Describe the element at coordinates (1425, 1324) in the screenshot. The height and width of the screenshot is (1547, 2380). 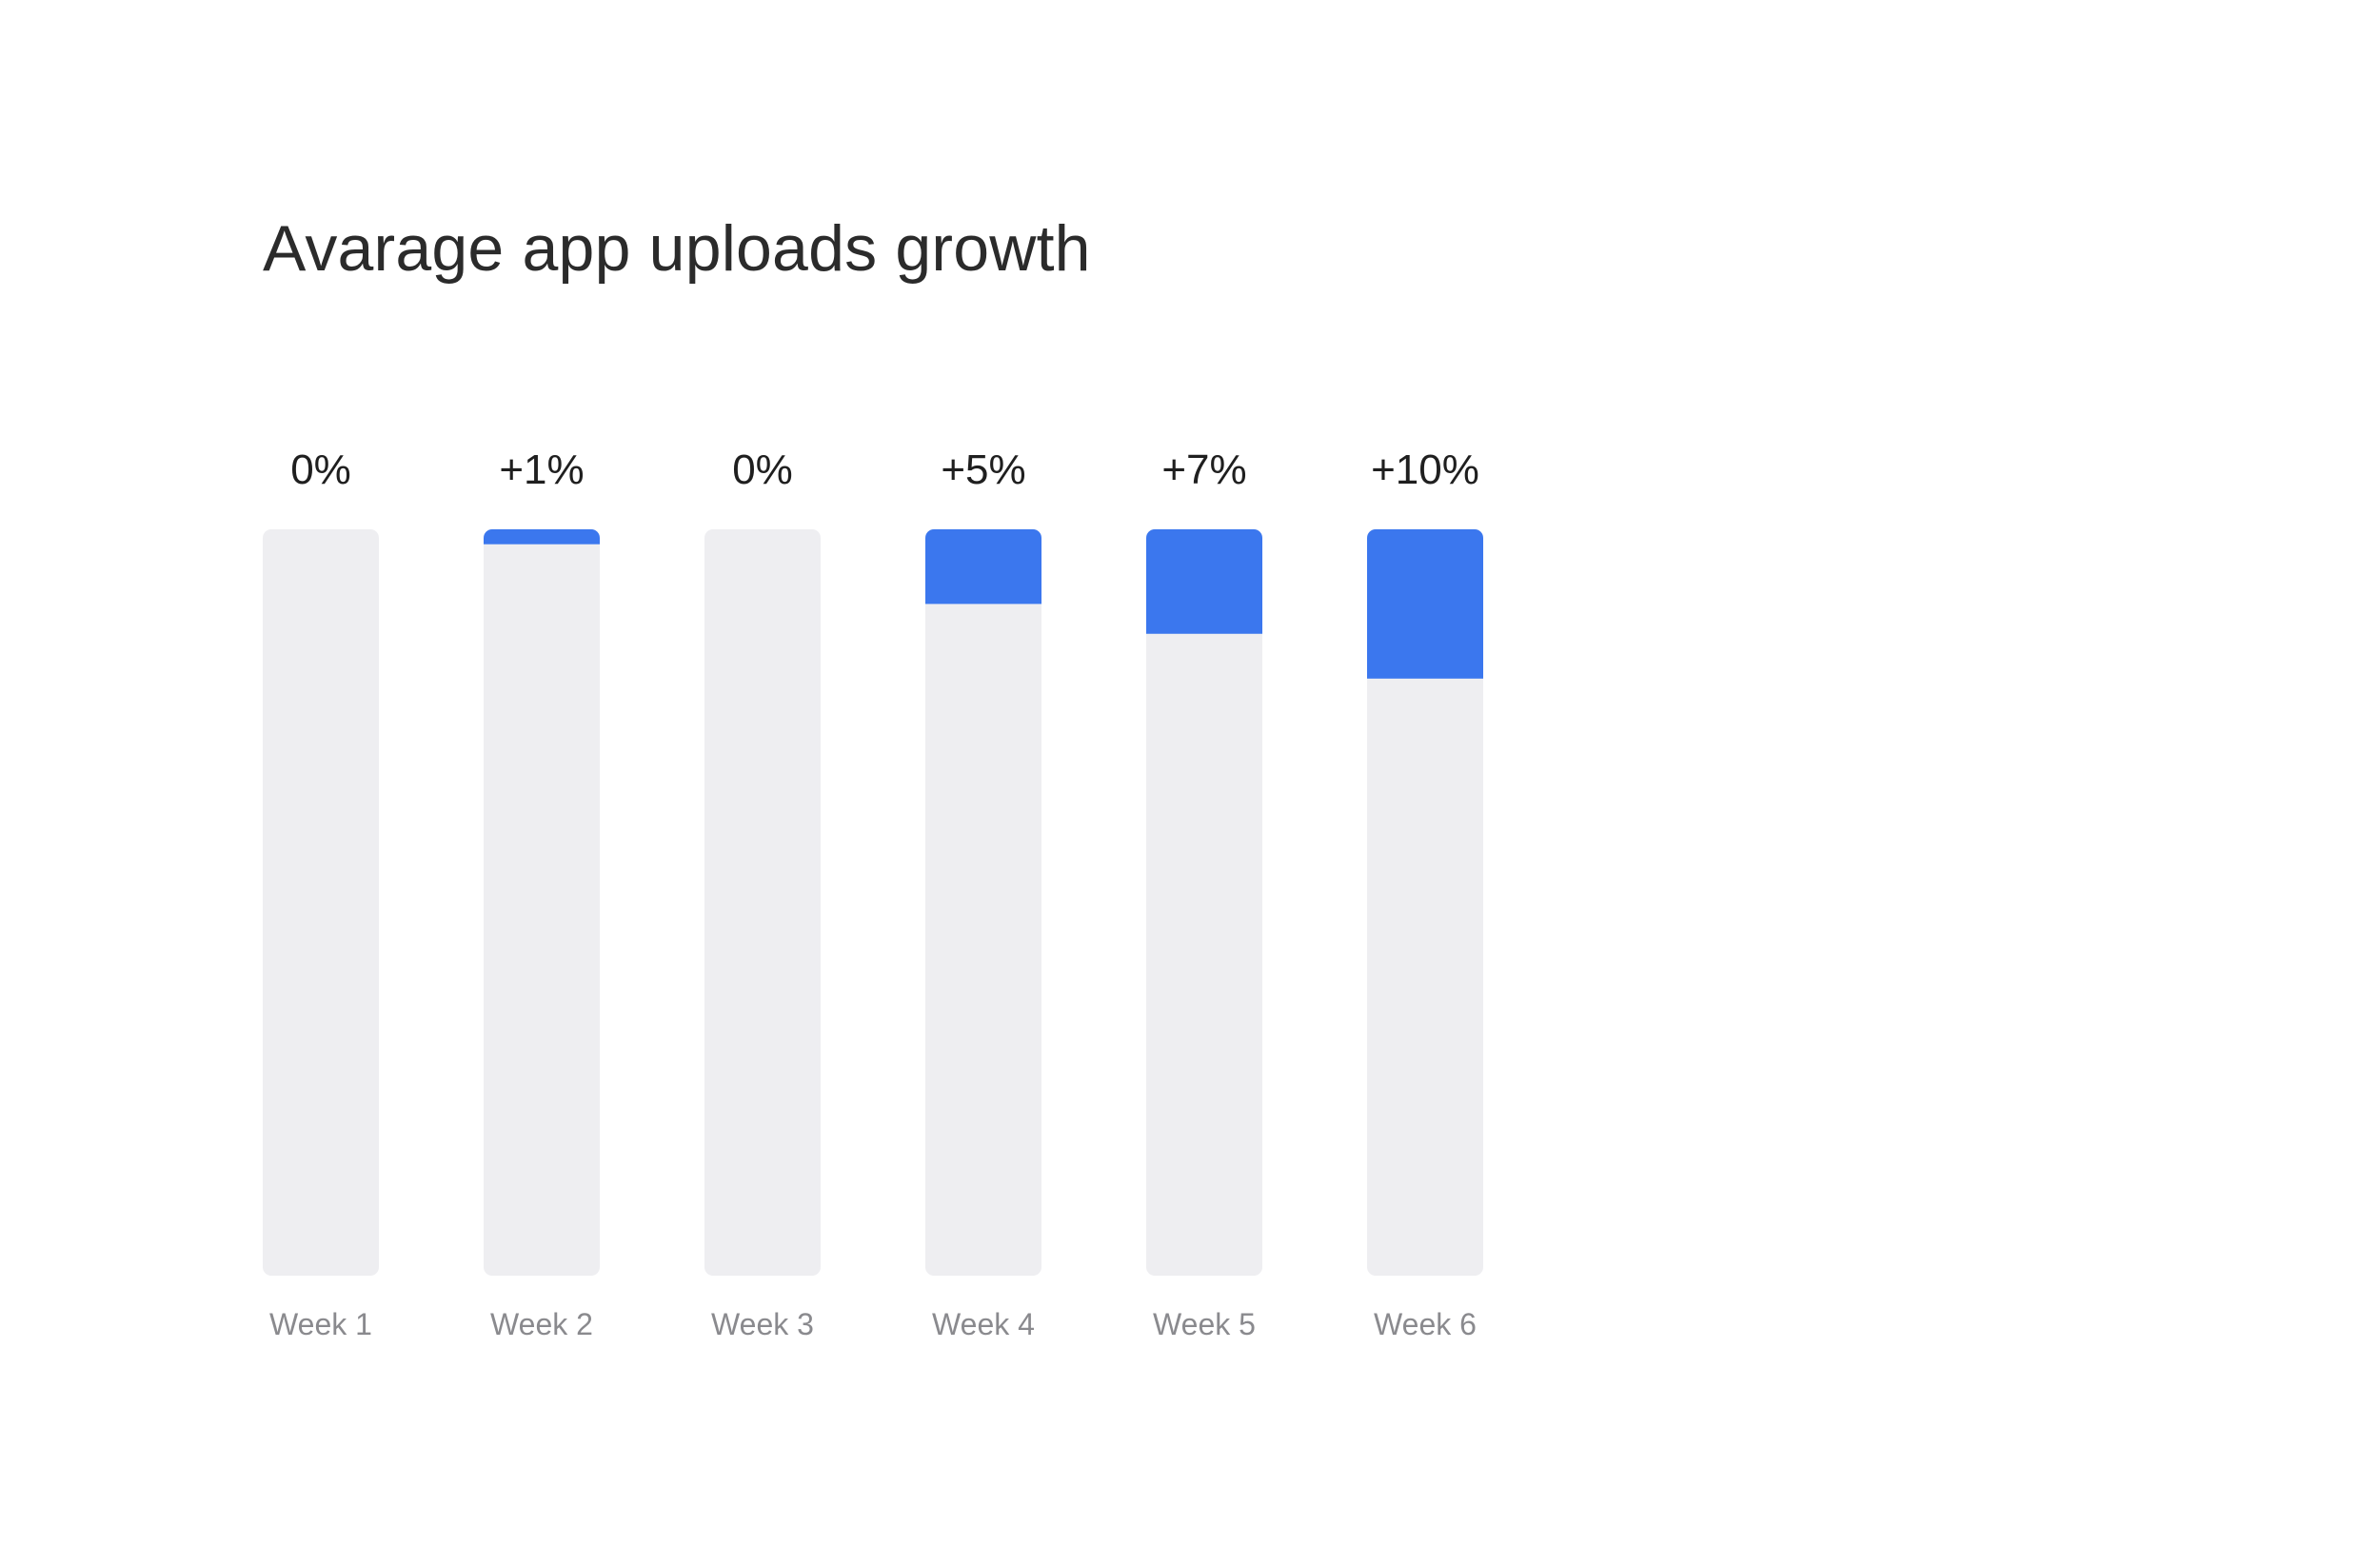
I see `category-label-6: Week 6` at that location.